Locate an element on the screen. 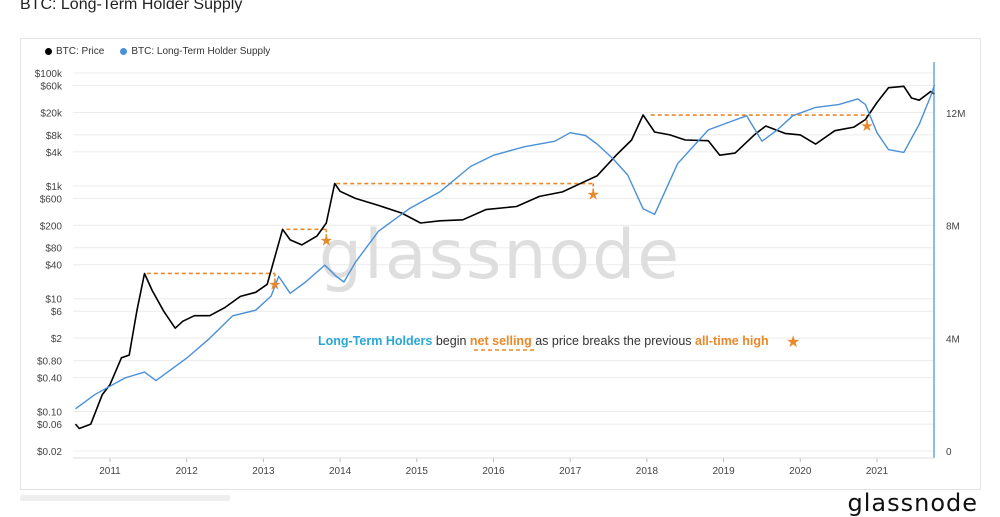 This screenshot has height=517, width=1000. y-left-tick-label: $8k is located at coordinates (54, 136).